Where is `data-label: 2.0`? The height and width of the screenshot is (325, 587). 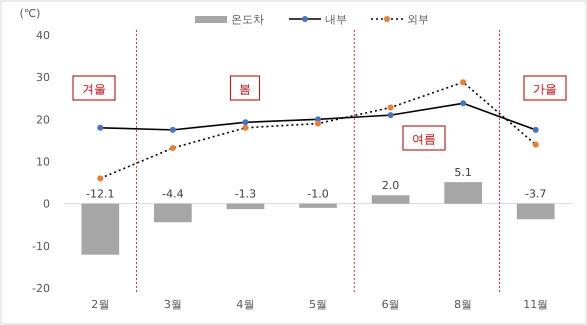 data-label: 2.0 is located at coordinates (391, 185).